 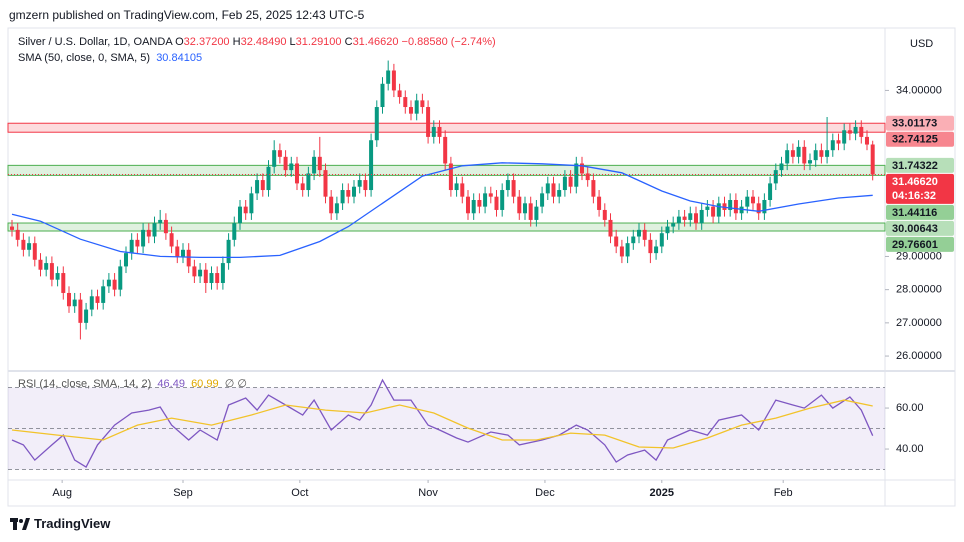 I want to click on x-tick-label: Oct, so click(x=299, y=493).